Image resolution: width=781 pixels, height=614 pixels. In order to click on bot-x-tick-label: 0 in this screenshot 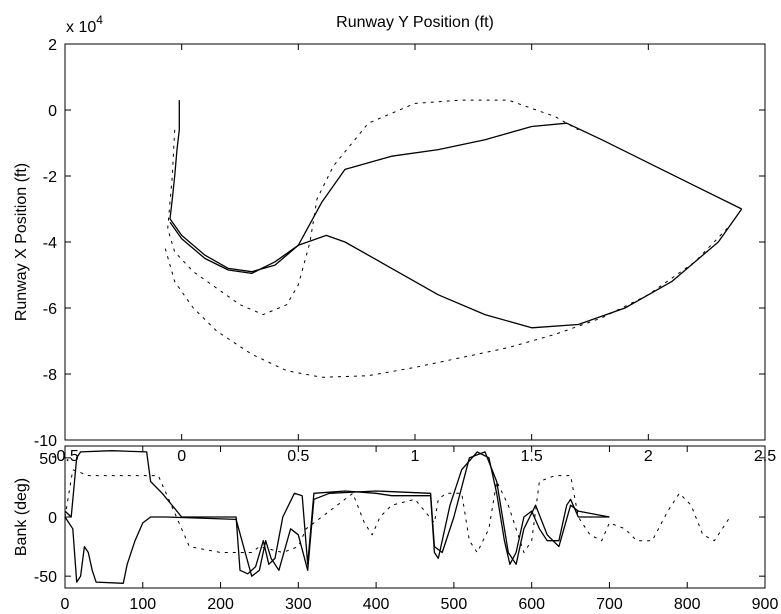, I will do `click(65, 604)`.